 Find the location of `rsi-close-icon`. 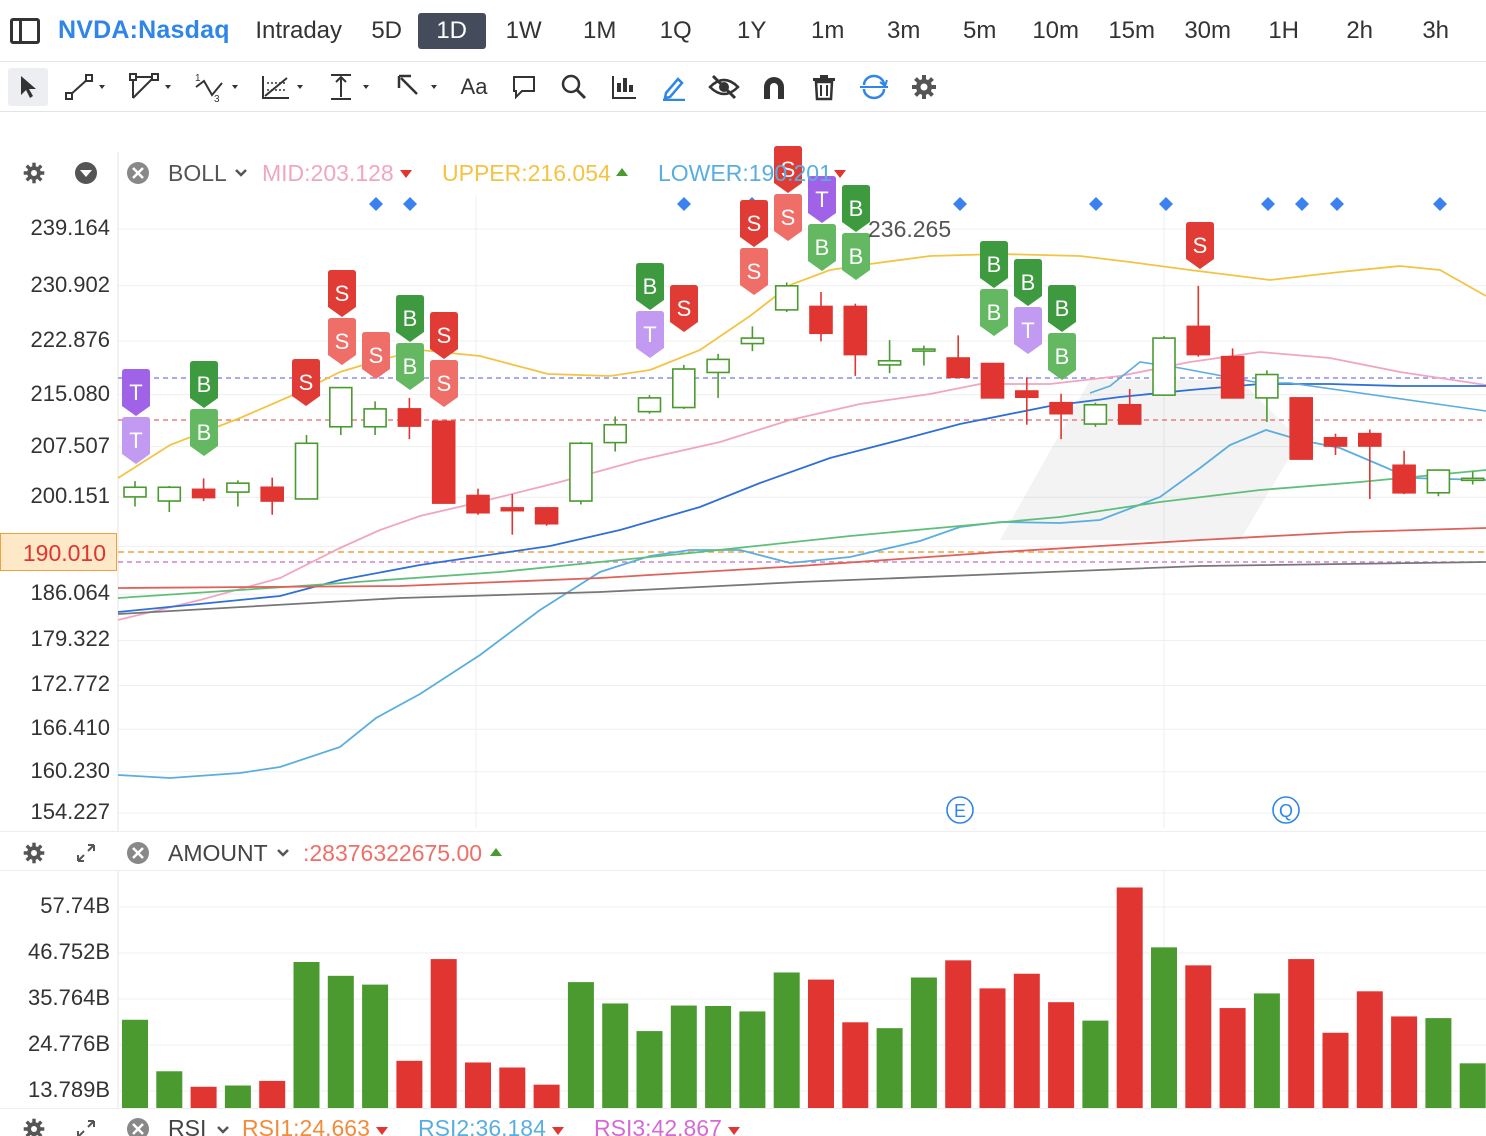

rsi-close-icon is located at coordinates (138, 1126).